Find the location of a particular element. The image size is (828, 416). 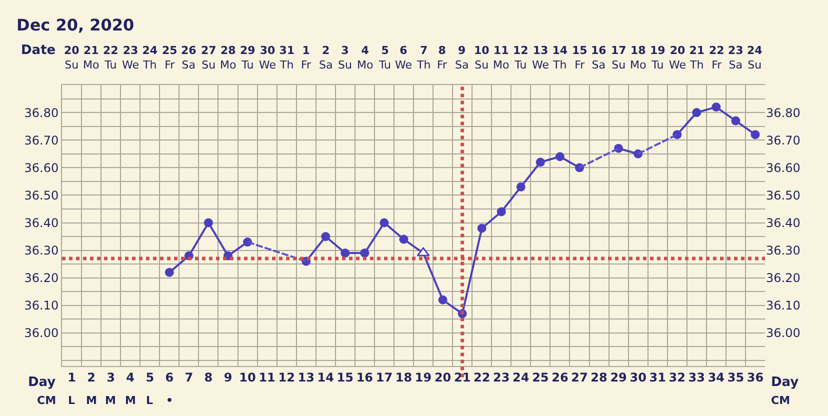

x-tick-label: 7 is located at coordinates (189, 377).